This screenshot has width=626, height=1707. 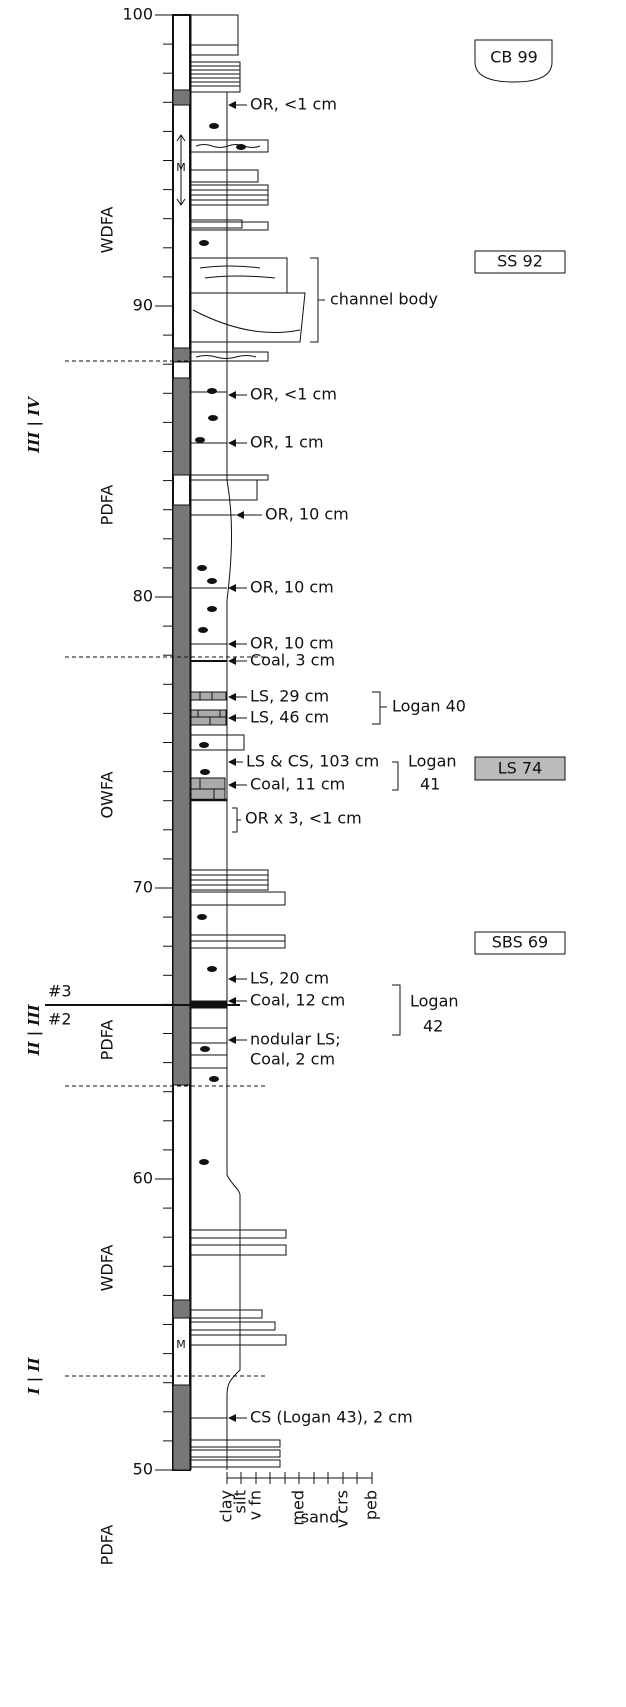 I want to click on sequence-boundary: I | II, so click(x=34, y=1376).